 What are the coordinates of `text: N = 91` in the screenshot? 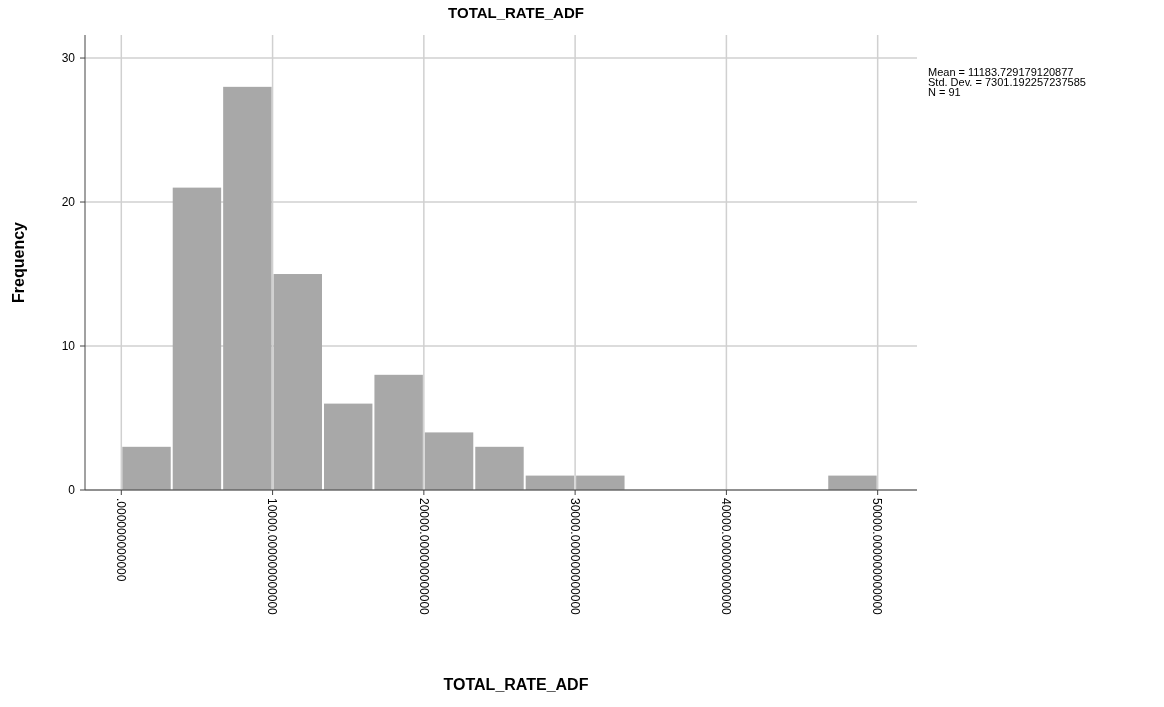 It's located at (944, 92).